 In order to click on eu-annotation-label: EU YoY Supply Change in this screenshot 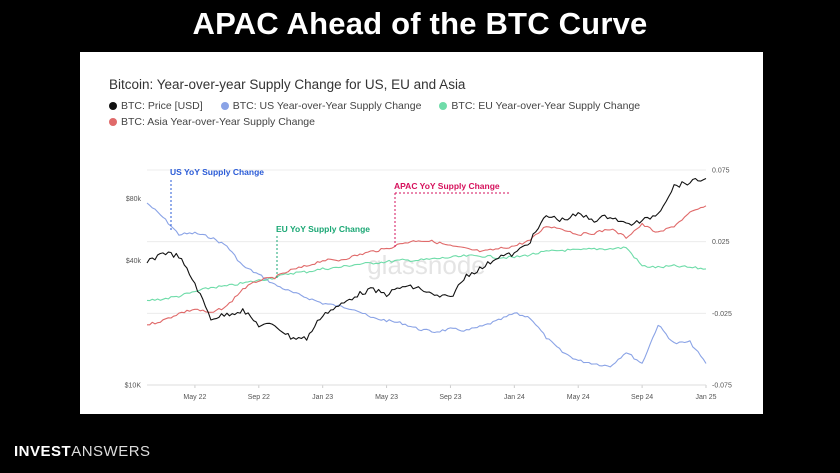, I will do `click(323, 229)`.